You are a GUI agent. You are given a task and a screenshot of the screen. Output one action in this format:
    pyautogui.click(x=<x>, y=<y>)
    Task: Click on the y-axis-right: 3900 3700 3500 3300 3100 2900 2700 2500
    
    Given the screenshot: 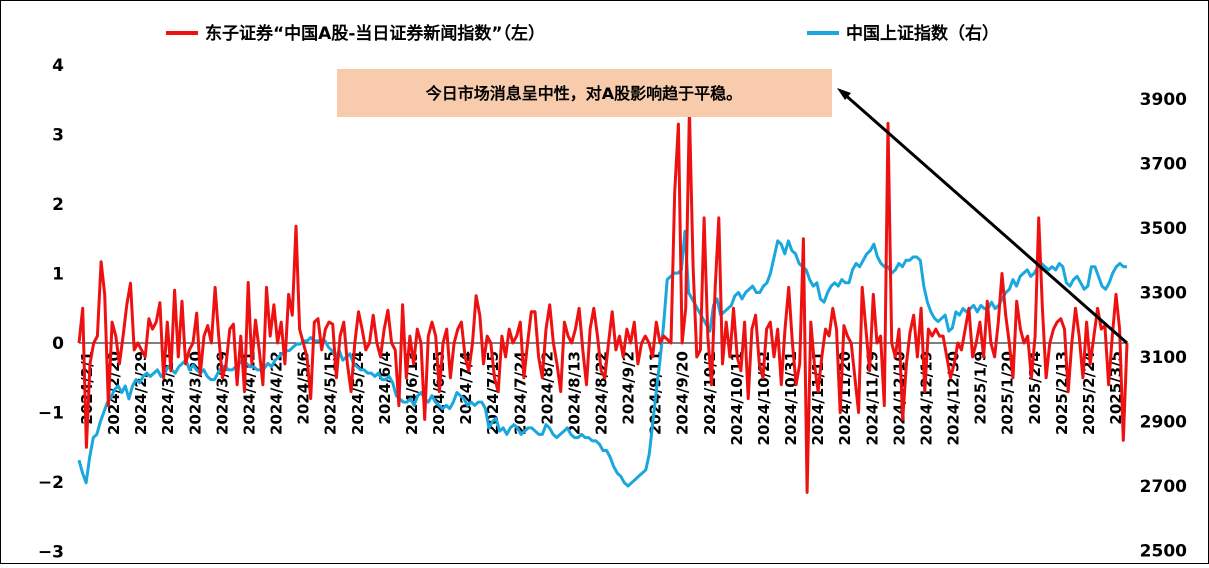 What is the action you would take?
    pyautogui.click(x=1163, y=326)
    